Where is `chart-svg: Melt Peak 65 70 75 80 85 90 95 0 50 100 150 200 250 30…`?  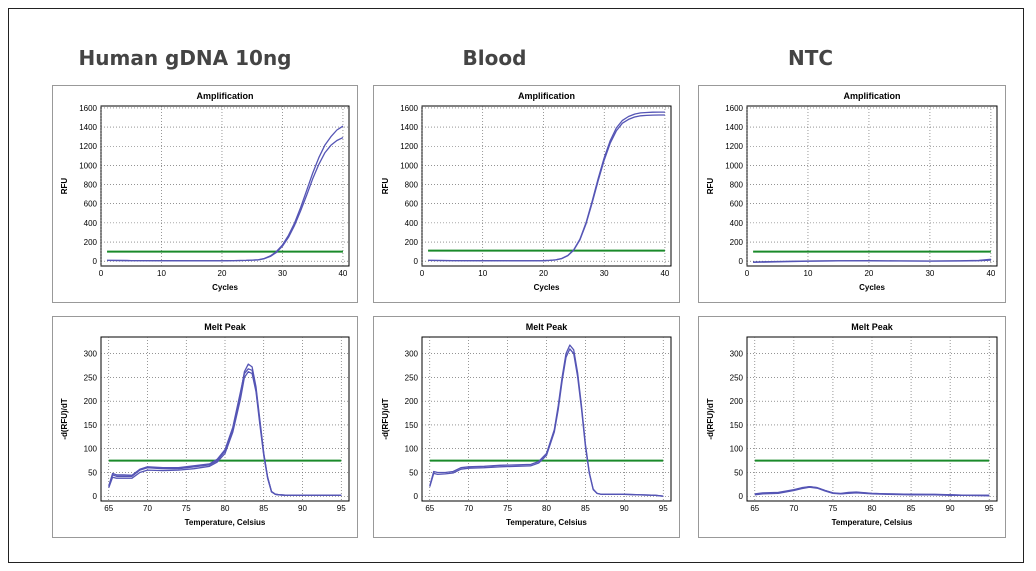
chart-svg: Melt Peak 65 70 75 80 85 90 95 0 50 100 150 200 250 30… is located at coordinates (852, 424).